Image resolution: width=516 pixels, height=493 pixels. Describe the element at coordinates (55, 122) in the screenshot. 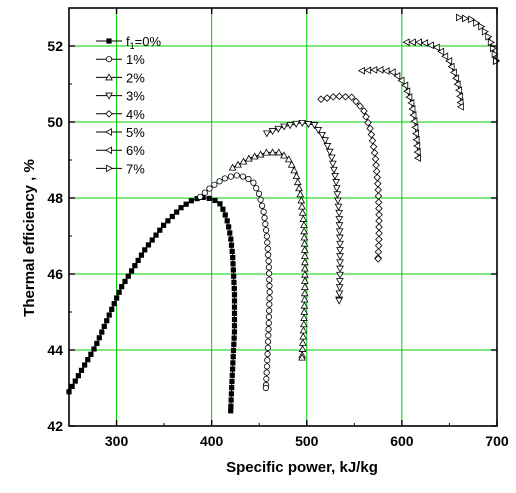

I see `y-tick-label: 50` at that location.